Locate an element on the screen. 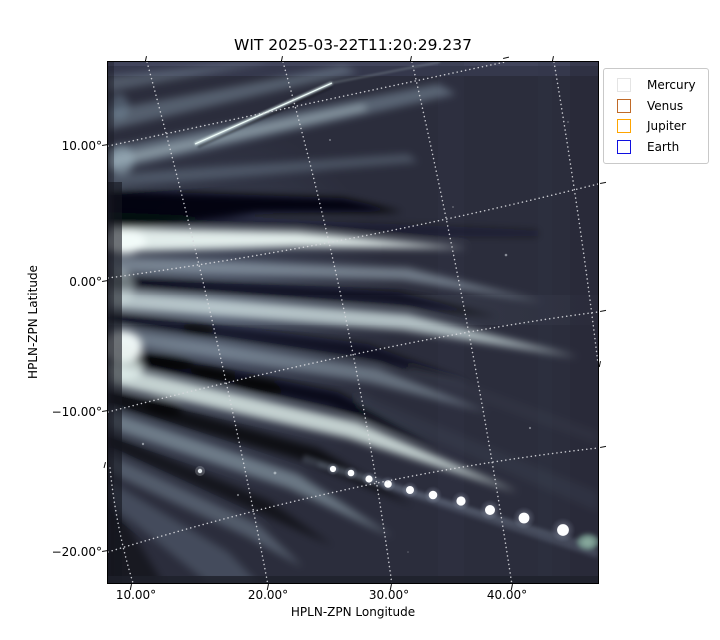  legend-item-earth: Earth is located at coordinates (656, 147).